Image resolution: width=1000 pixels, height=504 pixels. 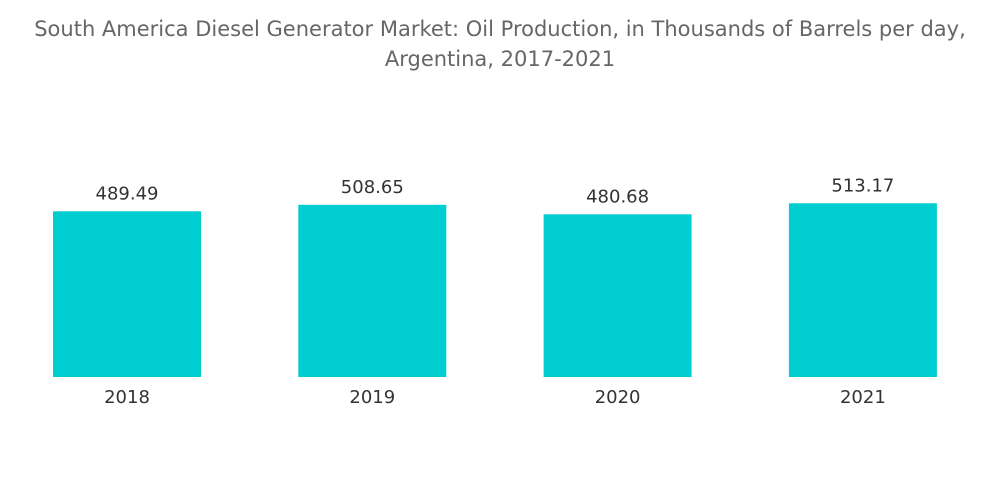 What do you see at coordinates (617, 295) in the screenshot?
I see `bar-2020` at bounding box center [617, 295].